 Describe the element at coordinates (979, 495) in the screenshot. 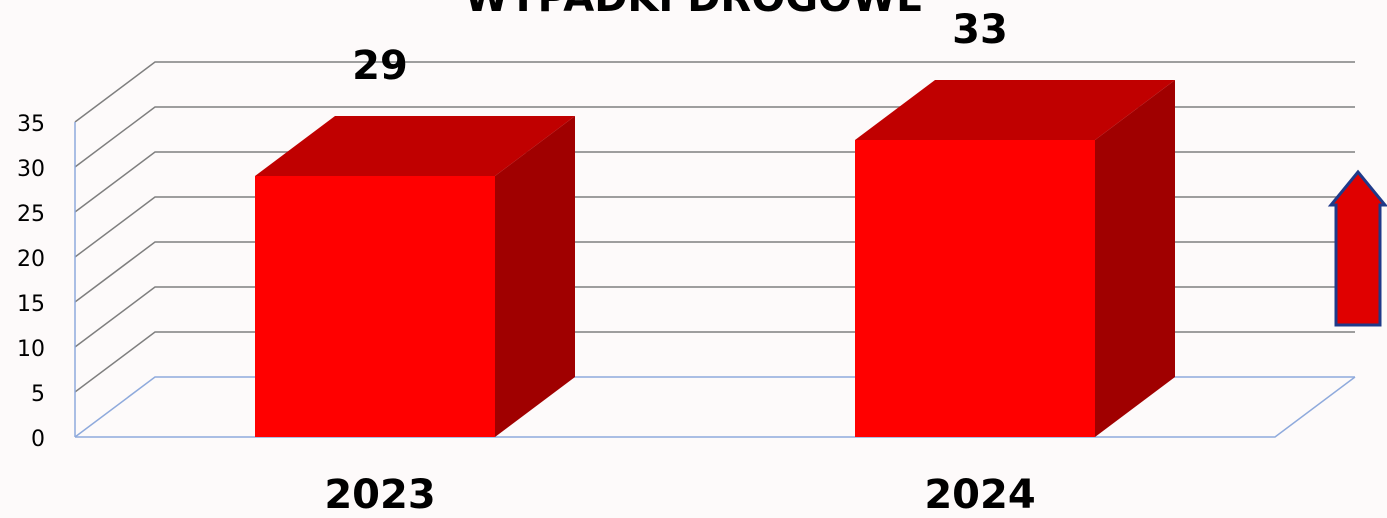

I see `x-tick-label: 2024` at that location.